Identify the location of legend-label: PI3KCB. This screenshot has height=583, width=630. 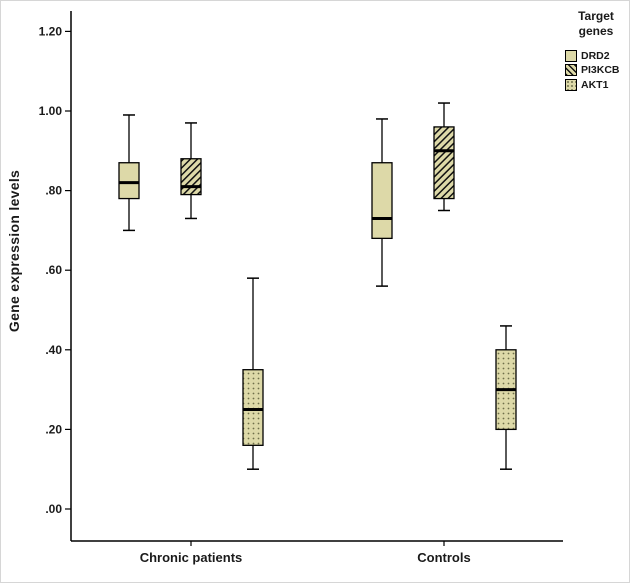
(600, 70).